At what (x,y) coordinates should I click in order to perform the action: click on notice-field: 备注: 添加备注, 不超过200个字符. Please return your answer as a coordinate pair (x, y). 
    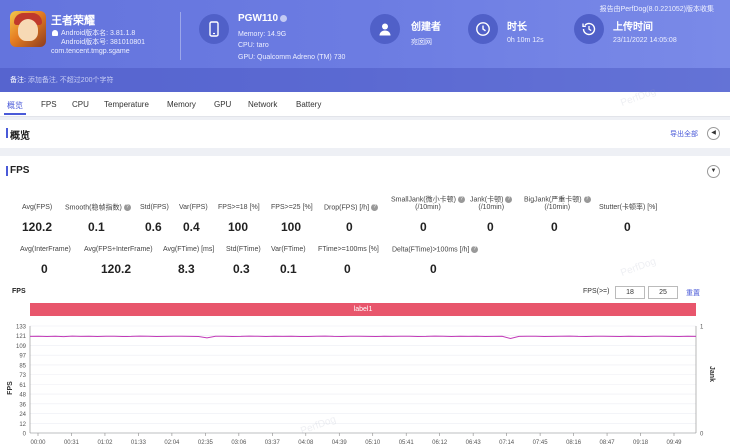
    Looking at the image, I should click on (61, 80).